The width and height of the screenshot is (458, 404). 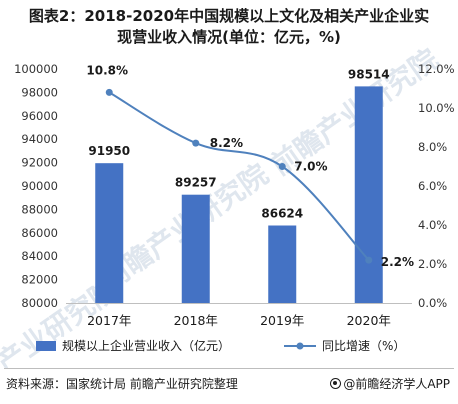 I want to click on x-axis-tick-label: 2019年, so click(x=282, y=320).